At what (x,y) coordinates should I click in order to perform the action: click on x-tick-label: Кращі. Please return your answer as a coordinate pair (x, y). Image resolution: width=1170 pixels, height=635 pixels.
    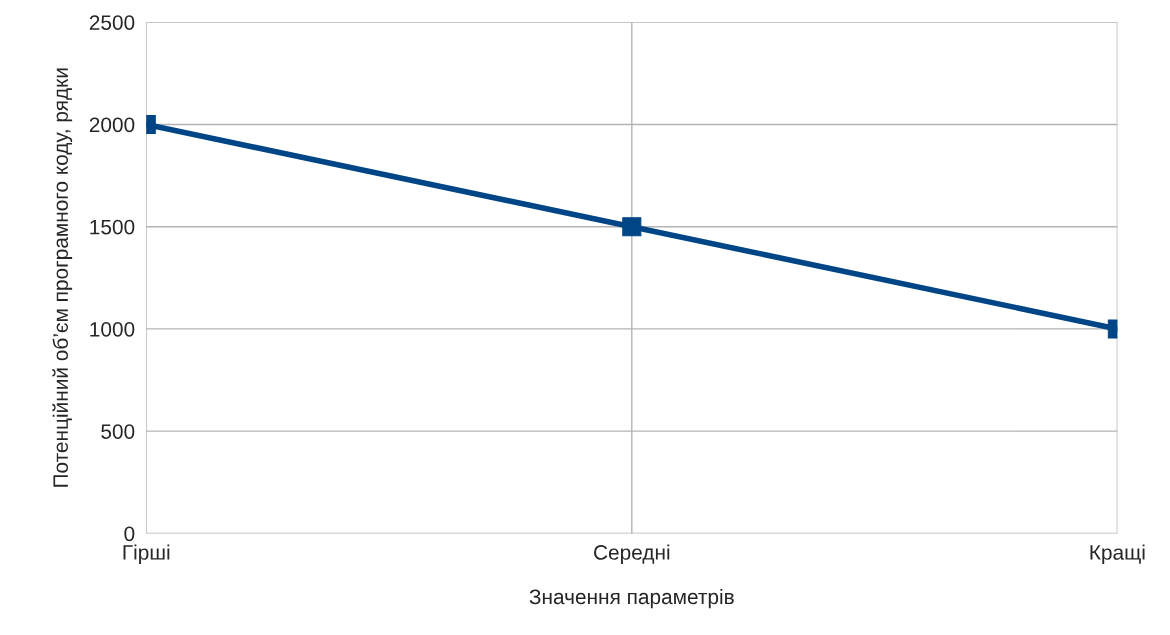
    Looking at the image, I should click on (1117, 554).